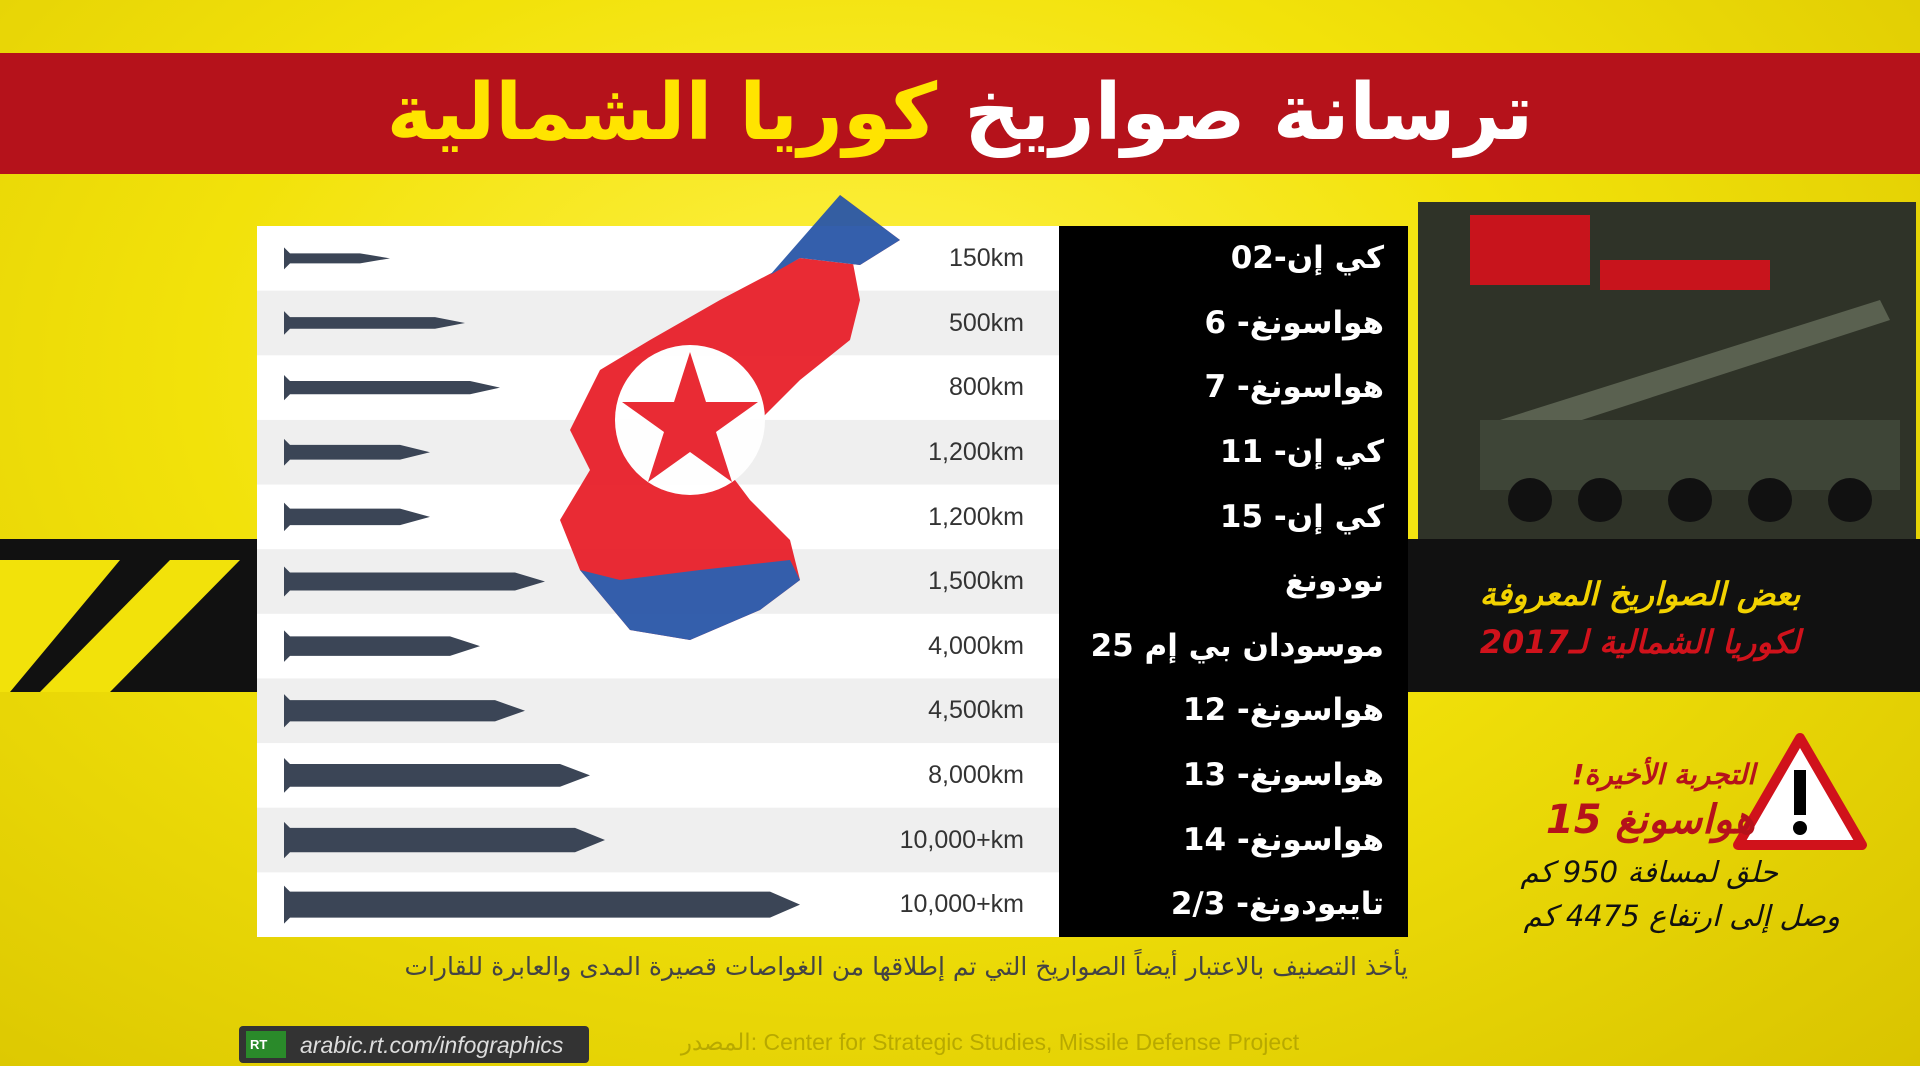  Describe the element at coordinates (1640, 594) in the screenshot. I see `caption-line: بعض الصواريخ المعروفة` at that location.